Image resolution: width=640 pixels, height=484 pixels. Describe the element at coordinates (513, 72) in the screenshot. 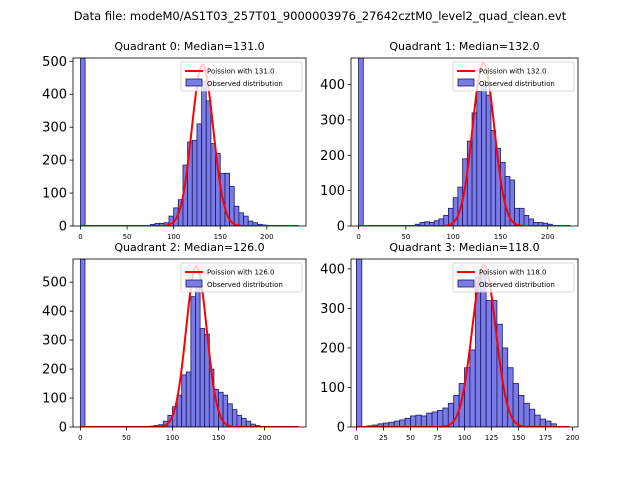

I see `legend-label-poisson: Poission with 132.0` at that location.